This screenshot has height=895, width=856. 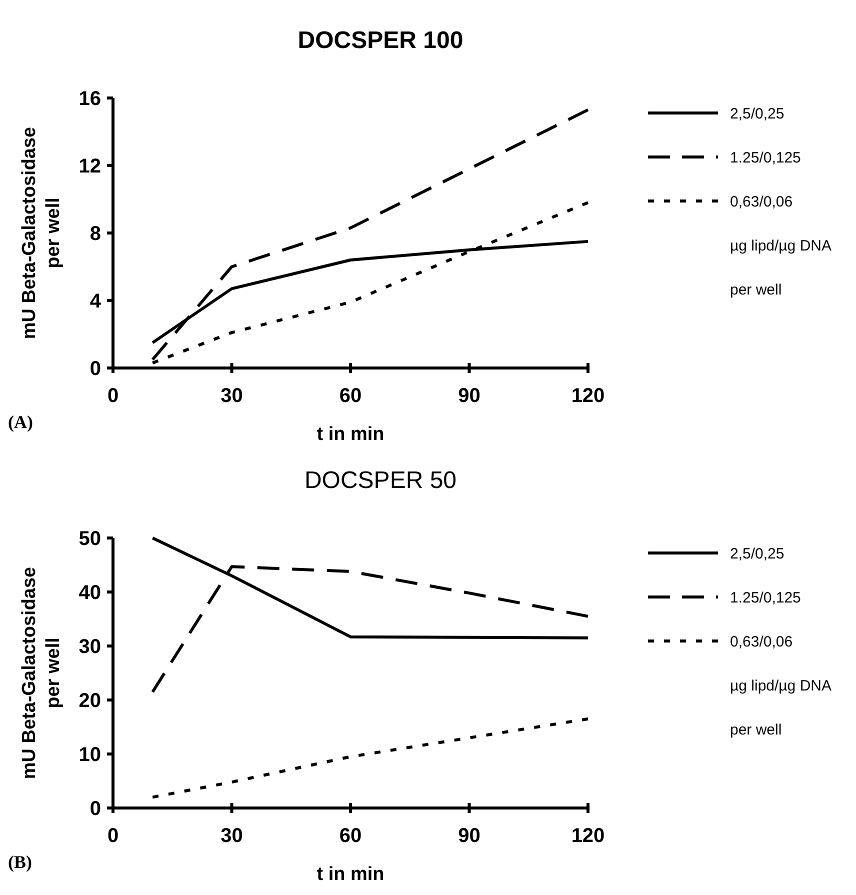 What do you see at coordinates (95, 234) in the screenshot?
I see `y-tick-label: 8` at bounding box center [95, 234].